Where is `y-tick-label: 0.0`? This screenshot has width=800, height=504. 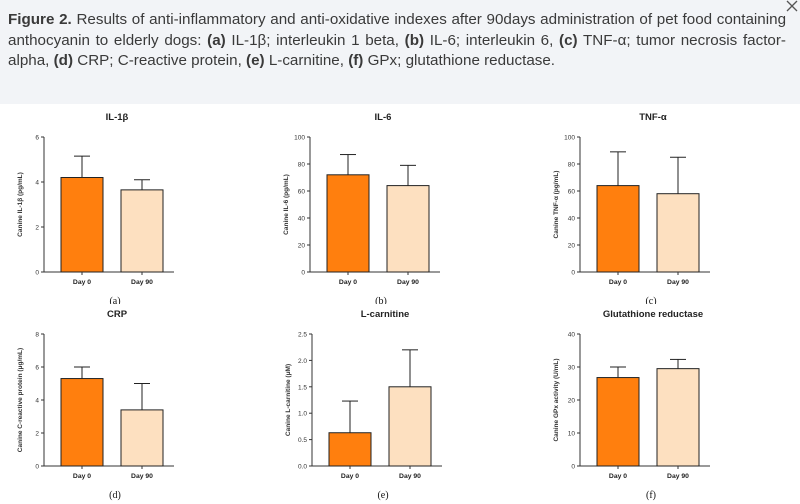 y-tick-label: 0.0 is located at coordinates (302, 467).